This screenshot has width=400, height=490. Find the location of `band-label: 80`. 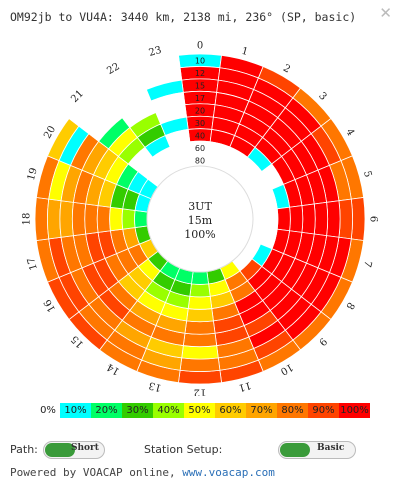

band-label: 80 is located at coordinates (200, 160).